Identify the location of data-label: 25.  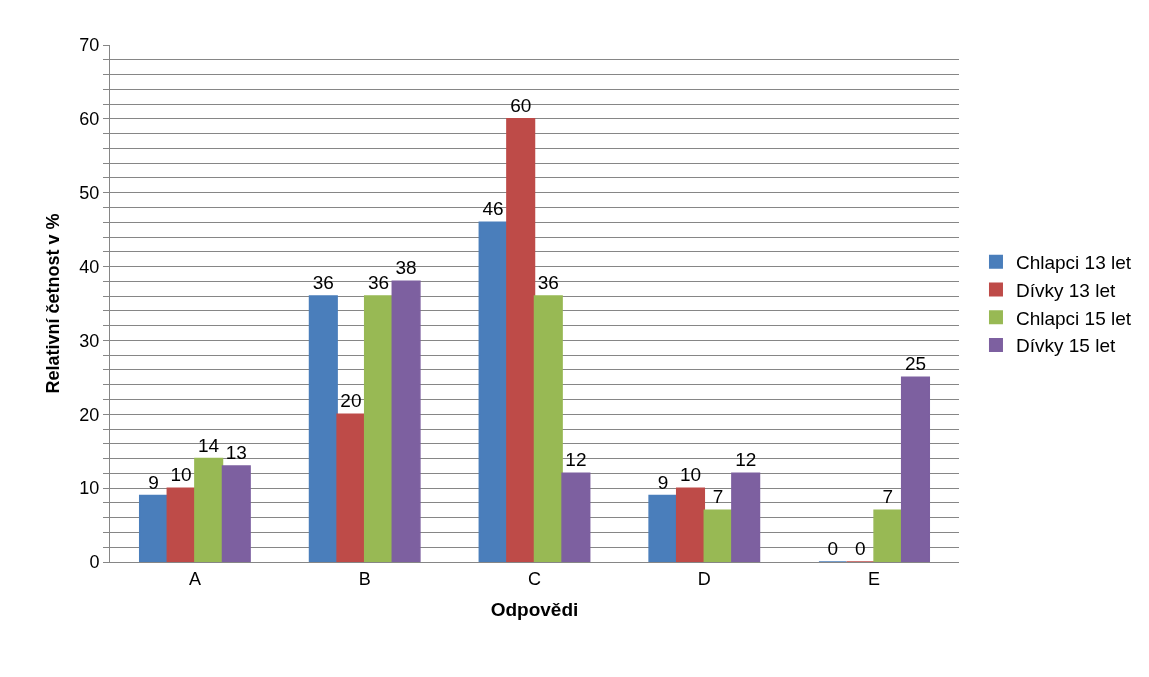
(915, 364).